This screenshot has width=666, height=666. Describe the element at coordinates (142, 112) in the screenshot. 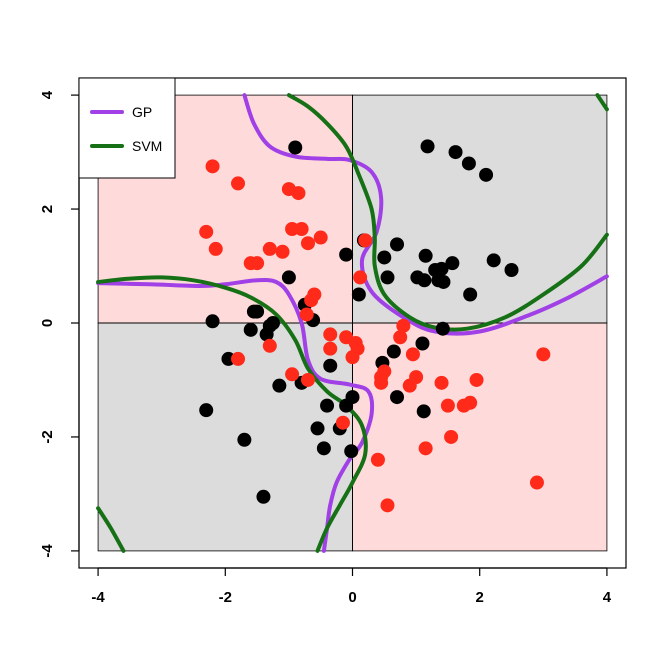

I see `legend-label-gp: GP` at that location.